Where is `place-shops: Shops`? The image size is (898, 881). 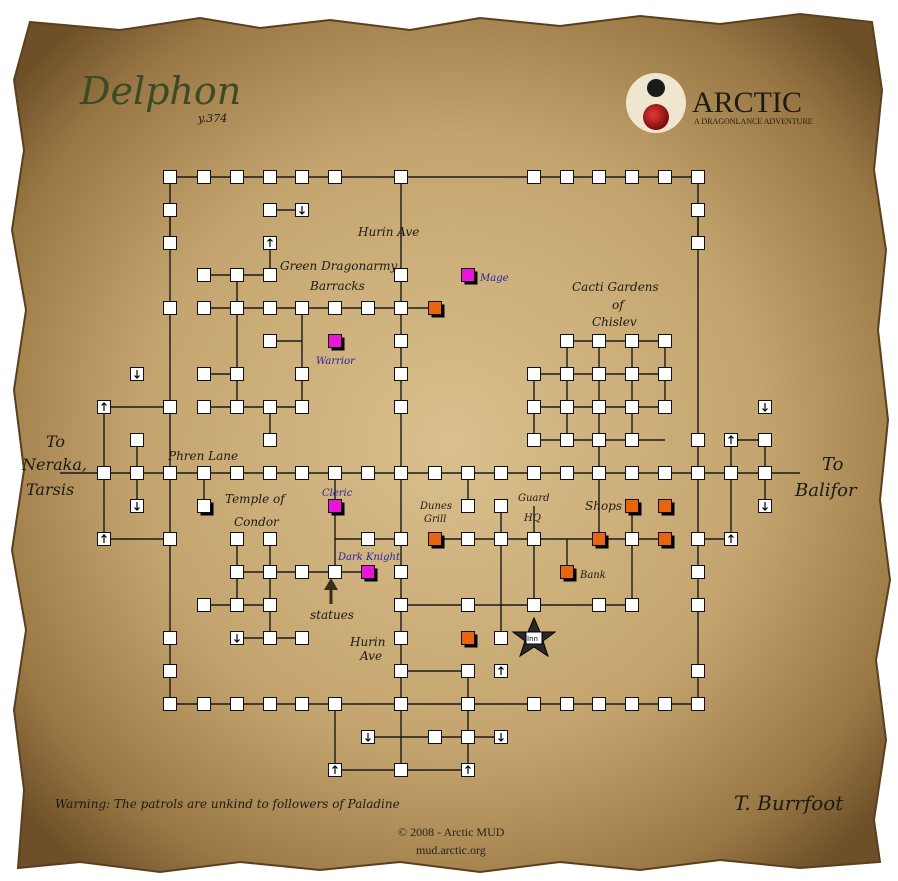
place-shops: Shops is located at coordinates (603, 506).